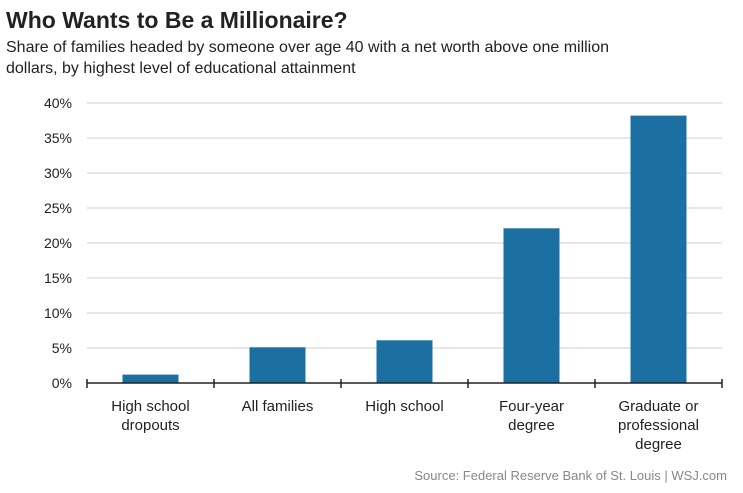 This screenshot has width=743, height=493. Describe the element at coordinates (404, 406) in the screenshot. I see `x-tick-label: High school` at that location.